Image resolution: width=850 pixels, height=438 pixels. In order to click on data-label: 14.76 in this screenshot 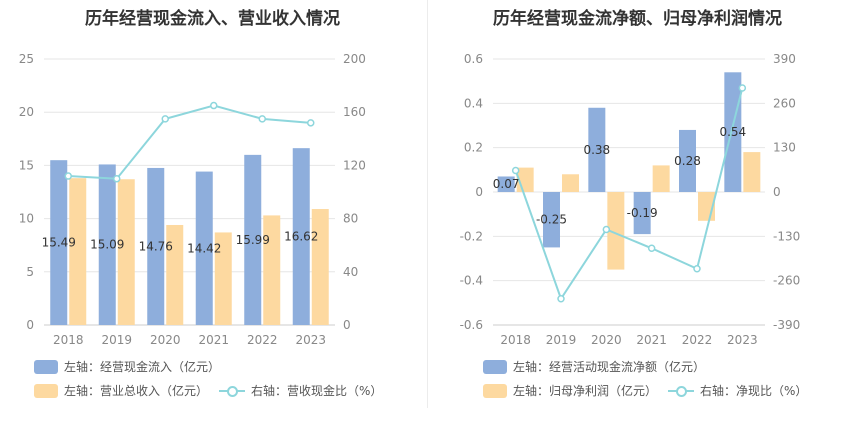, I will do `click(156, 246)`.